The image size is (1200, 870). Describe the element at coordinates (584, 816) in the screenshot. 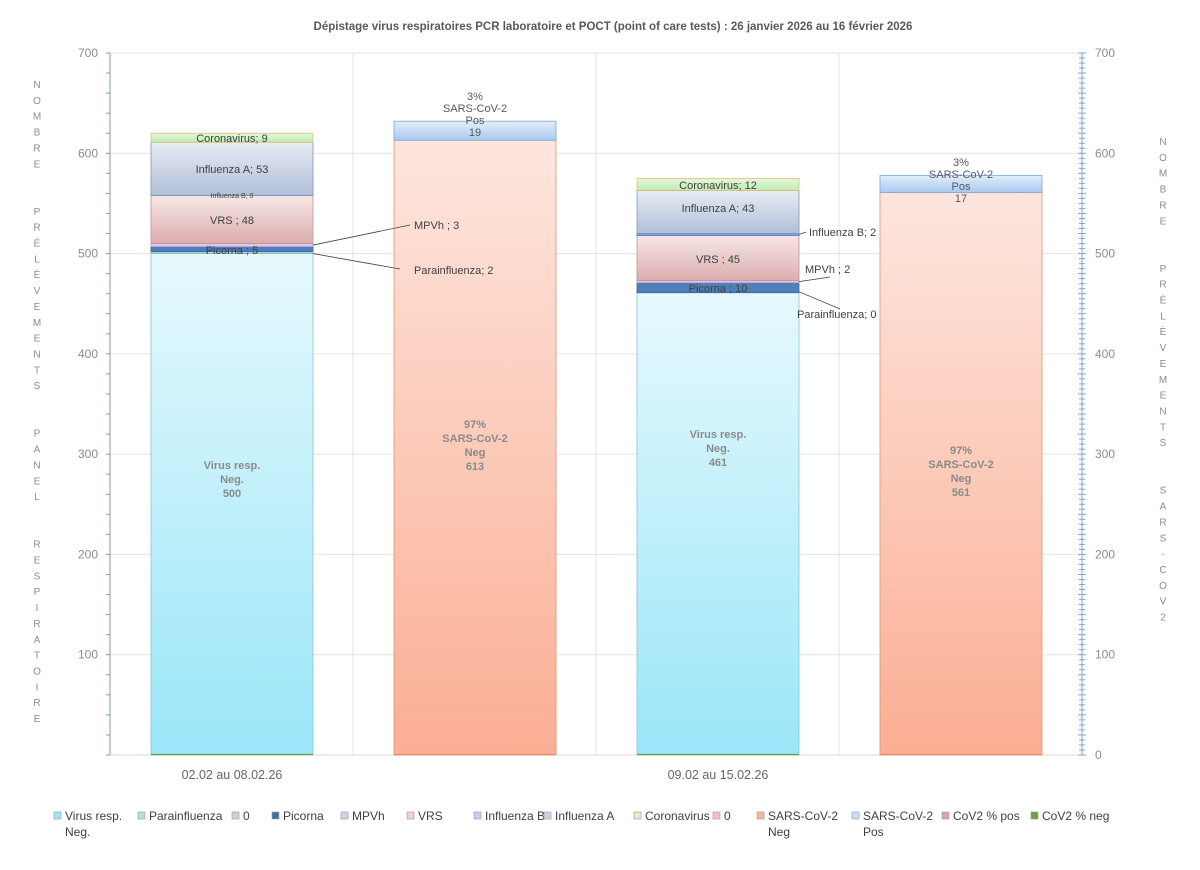

I see `legend-label: Influenza A` at that location.